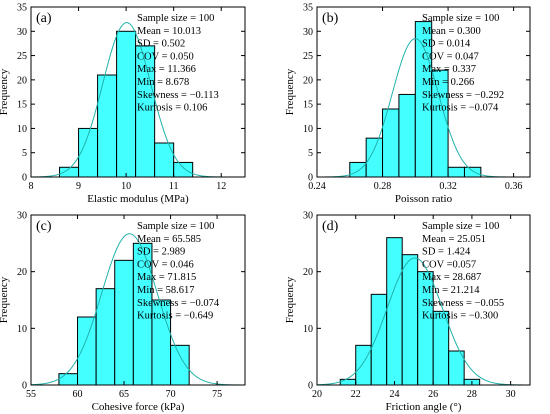 This screenshot has height=414, width=550. I want to click on x-axis-label: Friction angle (°), so click(424, 407).